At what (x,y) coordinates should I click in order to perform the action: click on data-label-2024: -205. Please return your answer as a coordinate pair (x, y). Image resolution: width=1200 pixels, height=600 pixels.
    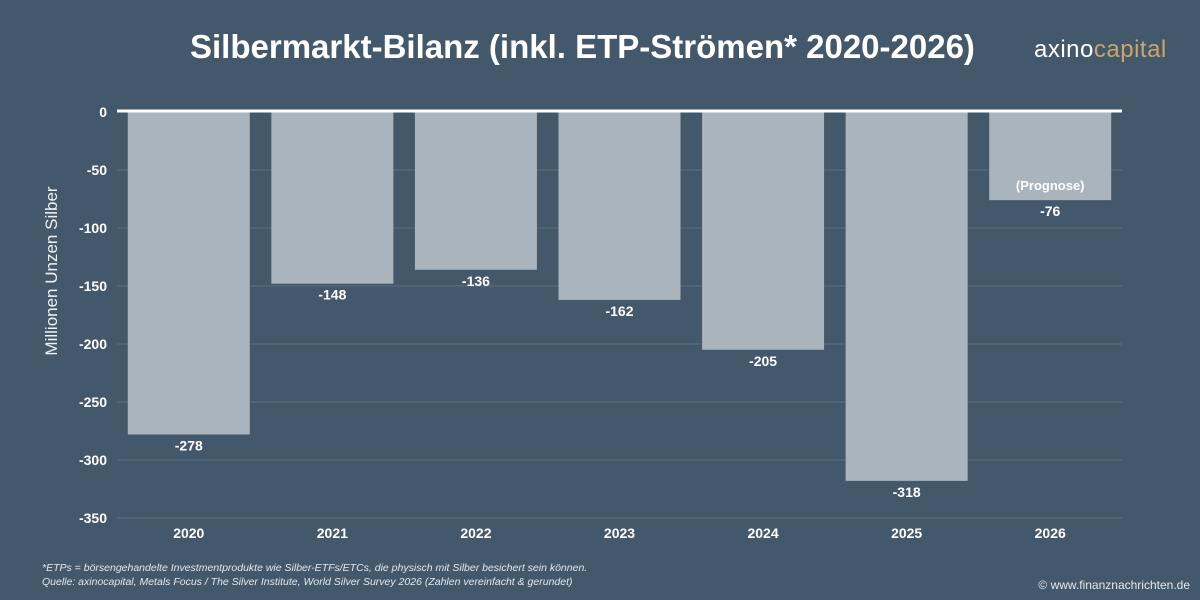
    Looking at the image, I should click on (763, 361).